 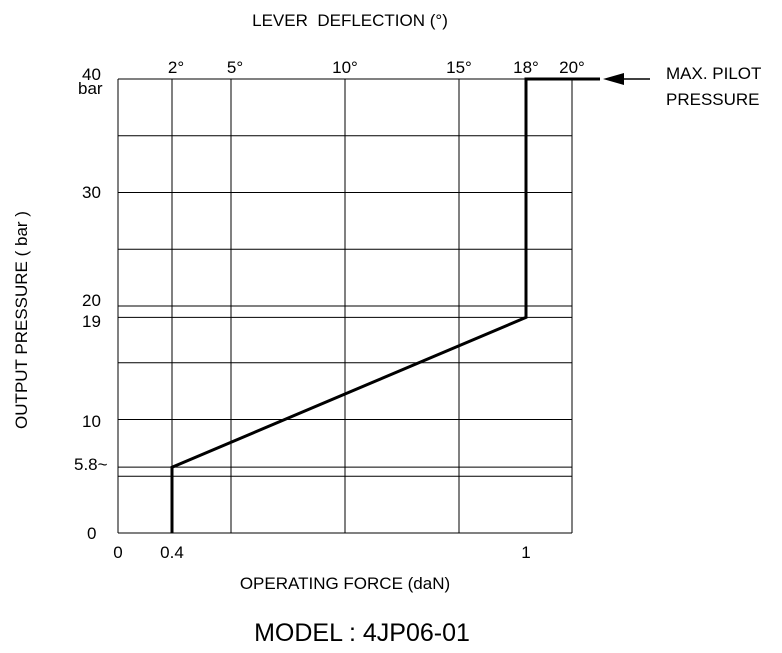 I want to click on x-tick-label: 1, so click(x=525, y=552).